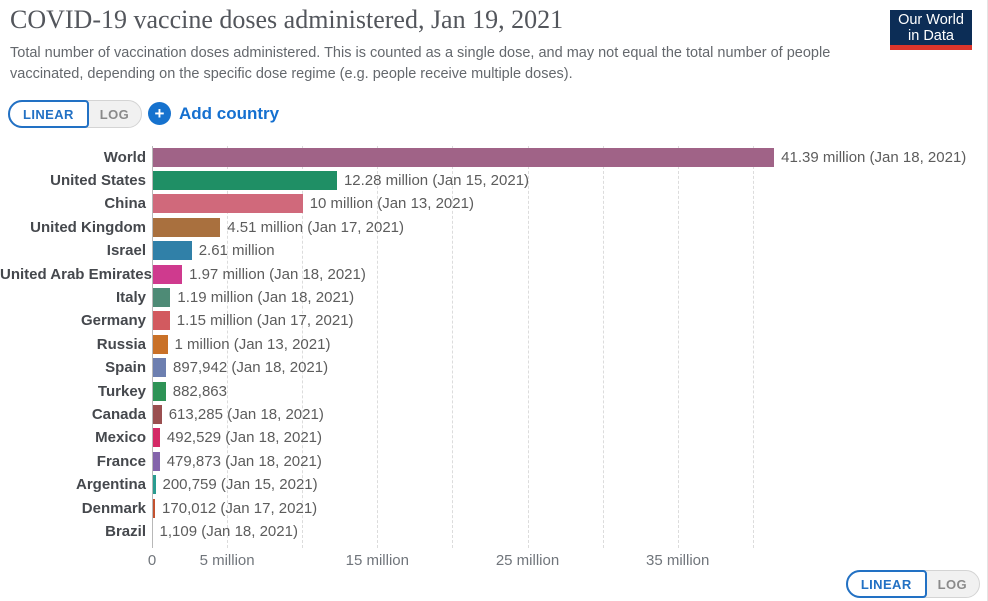 This screenshot has width=988, height=601. What do you see at coordinates (161, 297) in the screenshot?
I see `bar-italy` at bounding box center [161, 297].